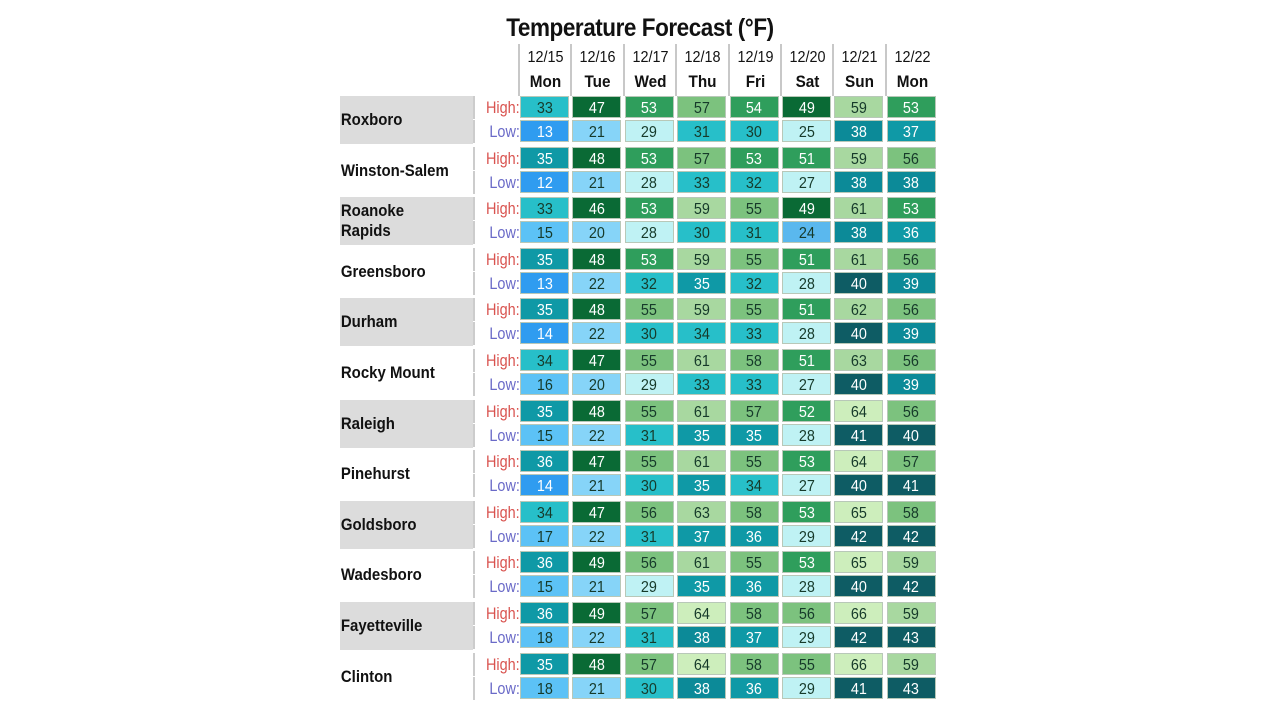 The width and height of the screenshot is (1280, 720). Describe the element at coordinates (702, 81) in the screenshot. I see `weekday-label: Thu` at that location.